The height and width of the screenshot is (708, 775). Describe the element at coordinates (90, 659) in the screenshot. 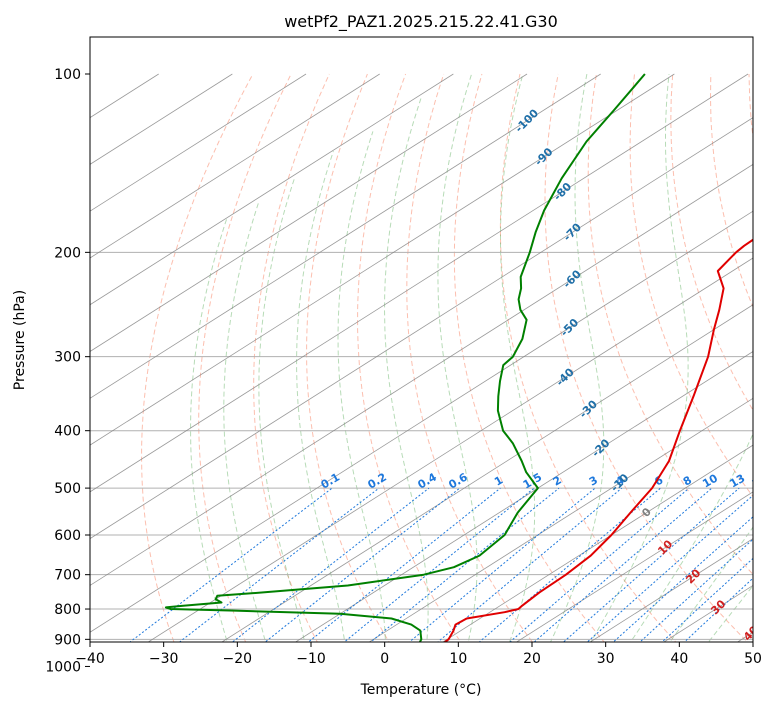

I see `x-tick-label: −40` at that location.